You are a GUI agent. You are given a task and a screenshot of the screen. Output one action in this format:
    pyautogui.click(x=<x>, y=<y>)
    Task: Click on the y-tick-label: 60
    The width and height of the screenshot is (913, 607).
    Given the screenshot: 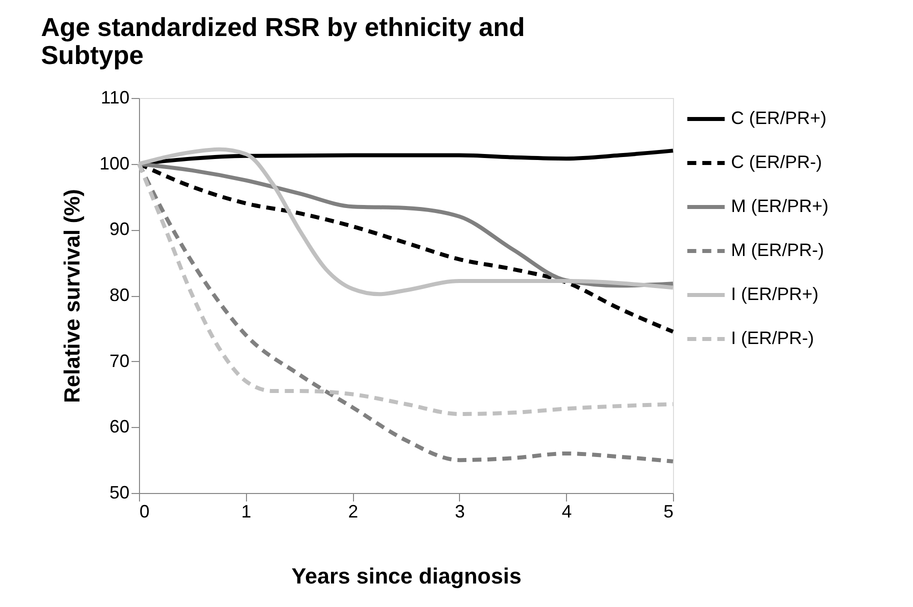 What is the action you would take?
    pyautogui.click(x=119, y=426)
    